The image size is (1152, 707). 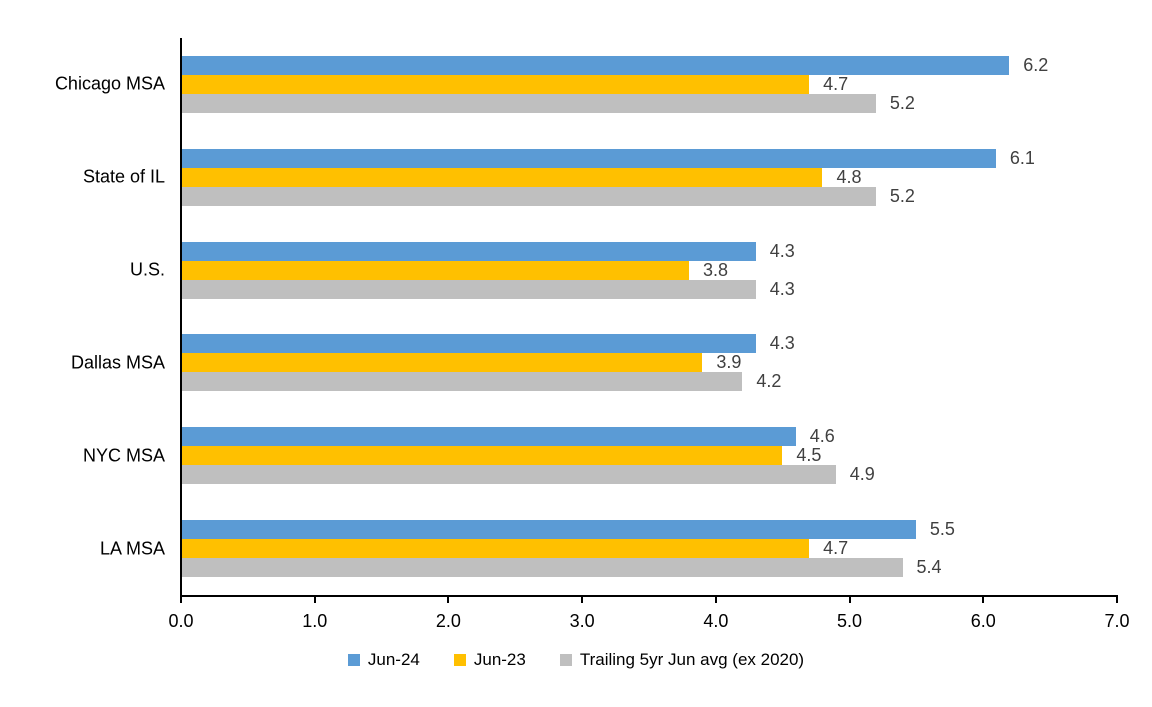 I want to click on bar-line: 4.8, so click(x=649, y=176).